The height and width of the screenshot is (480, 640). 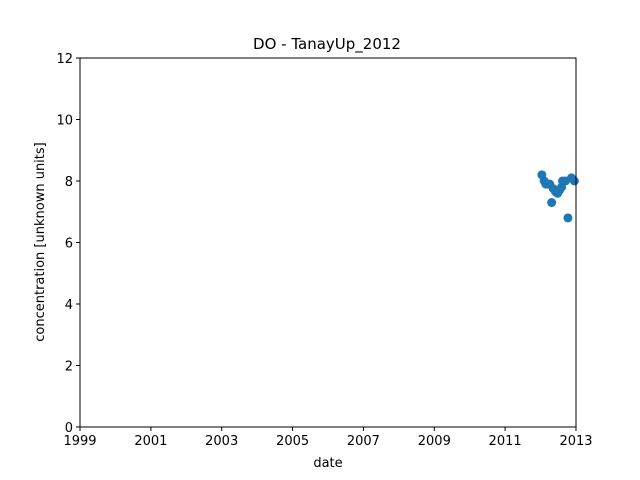 What do you see at coordinates (327, 44) in the screenshot?
I see `chart-title: DO - TanayUp_2012` at bounding box center [327, 44].